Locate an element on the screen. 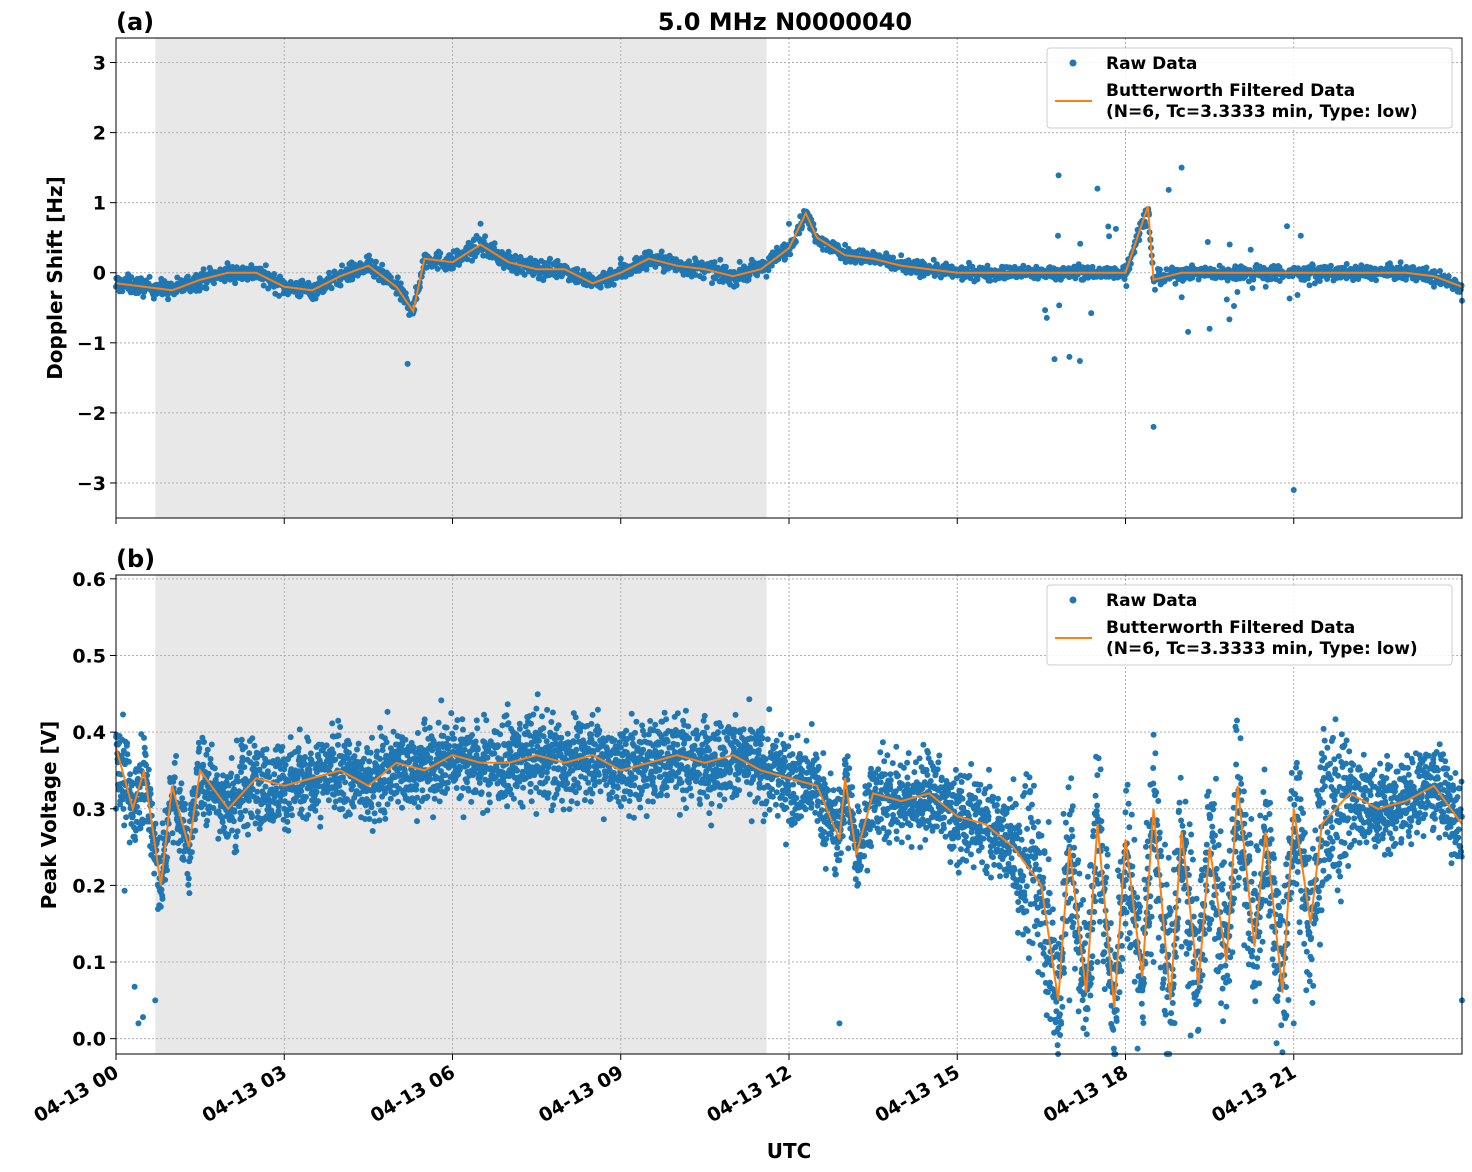 The image size is (1472, 1172). y-tick-label: 0 is located at coordinates (99, 274).